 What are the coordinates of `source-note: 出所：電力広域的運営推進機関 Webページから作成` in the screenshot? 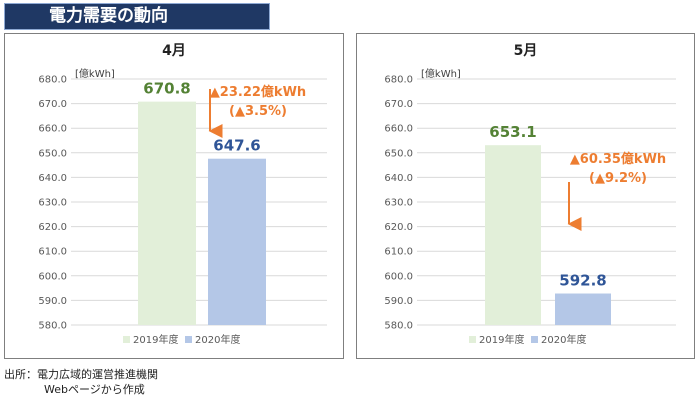 It's located at (81, 382).